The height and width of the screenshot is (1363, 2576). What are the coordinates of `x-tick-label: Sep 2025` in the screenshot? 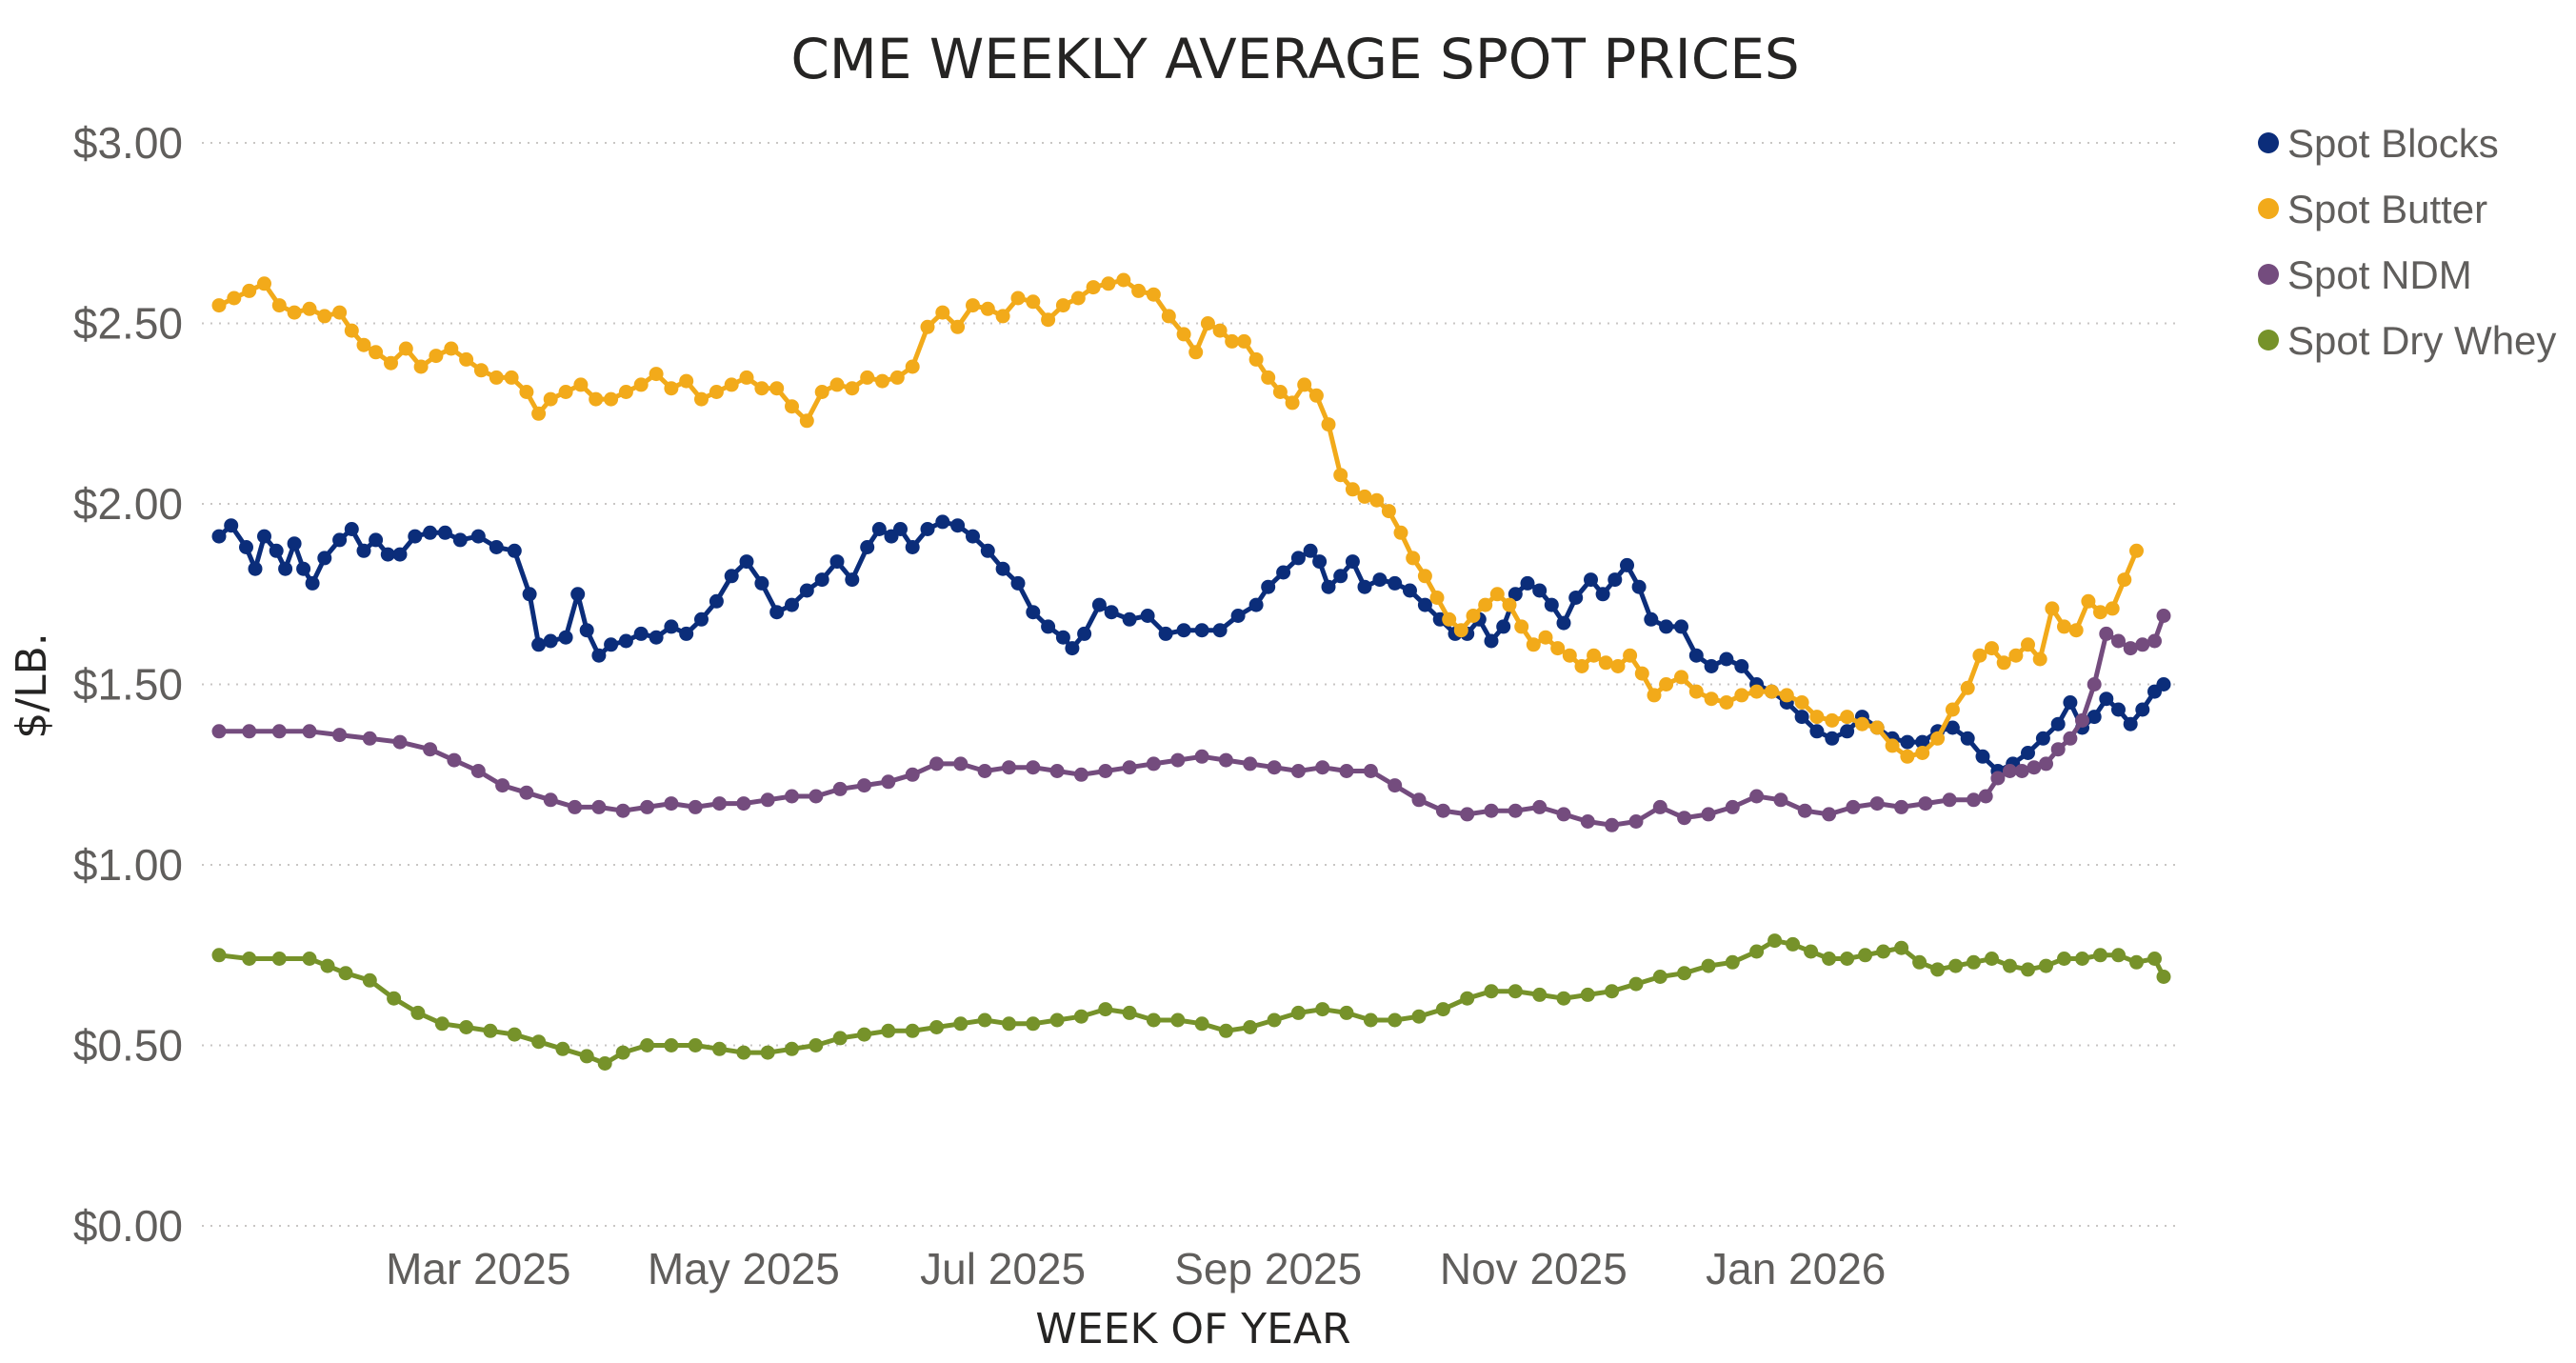 It's located at (1268, 1269).